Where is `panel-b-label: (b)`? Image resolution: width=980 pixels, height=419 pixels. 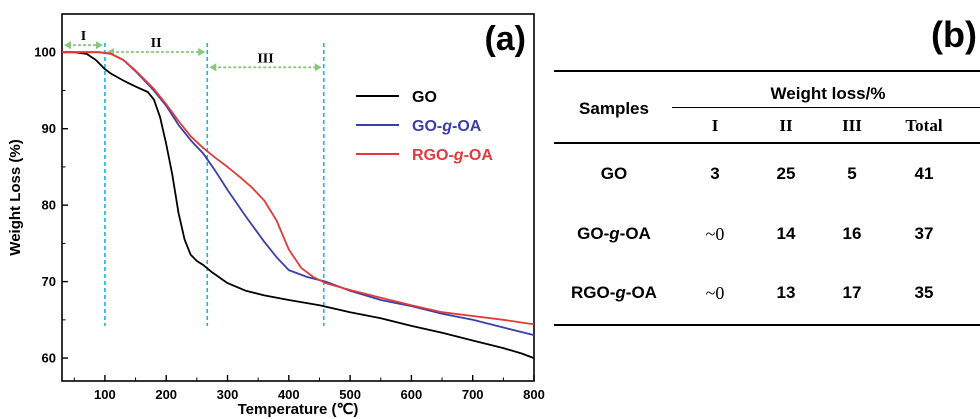
panel-b-label: (b) is located at coordinates (954, 34).